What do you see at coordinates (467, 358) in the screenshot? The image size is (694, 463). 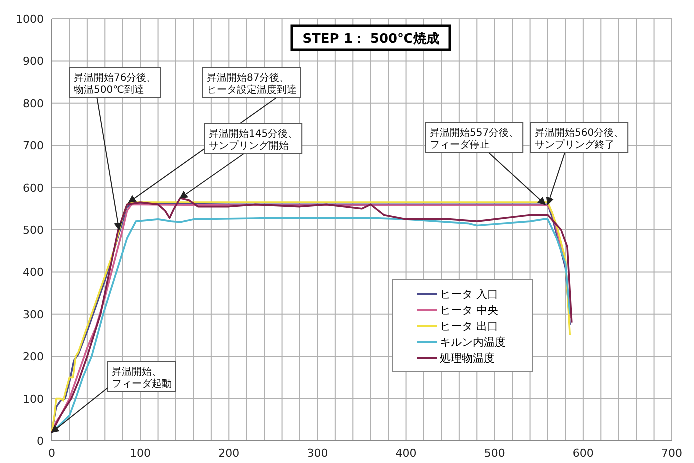 I see `legend-label: 処理物温度` at bounding box center [467, 358].